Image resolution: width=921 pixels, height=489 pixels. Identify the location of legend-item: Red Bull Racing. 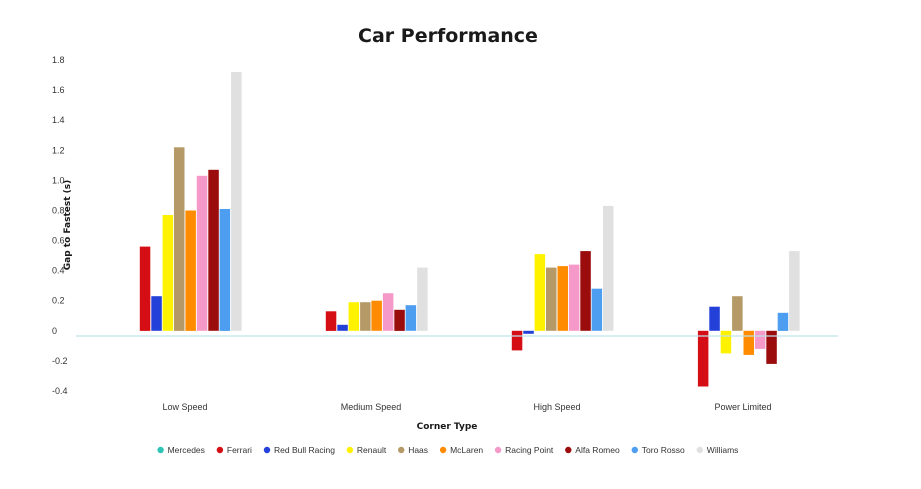
(299, 450).